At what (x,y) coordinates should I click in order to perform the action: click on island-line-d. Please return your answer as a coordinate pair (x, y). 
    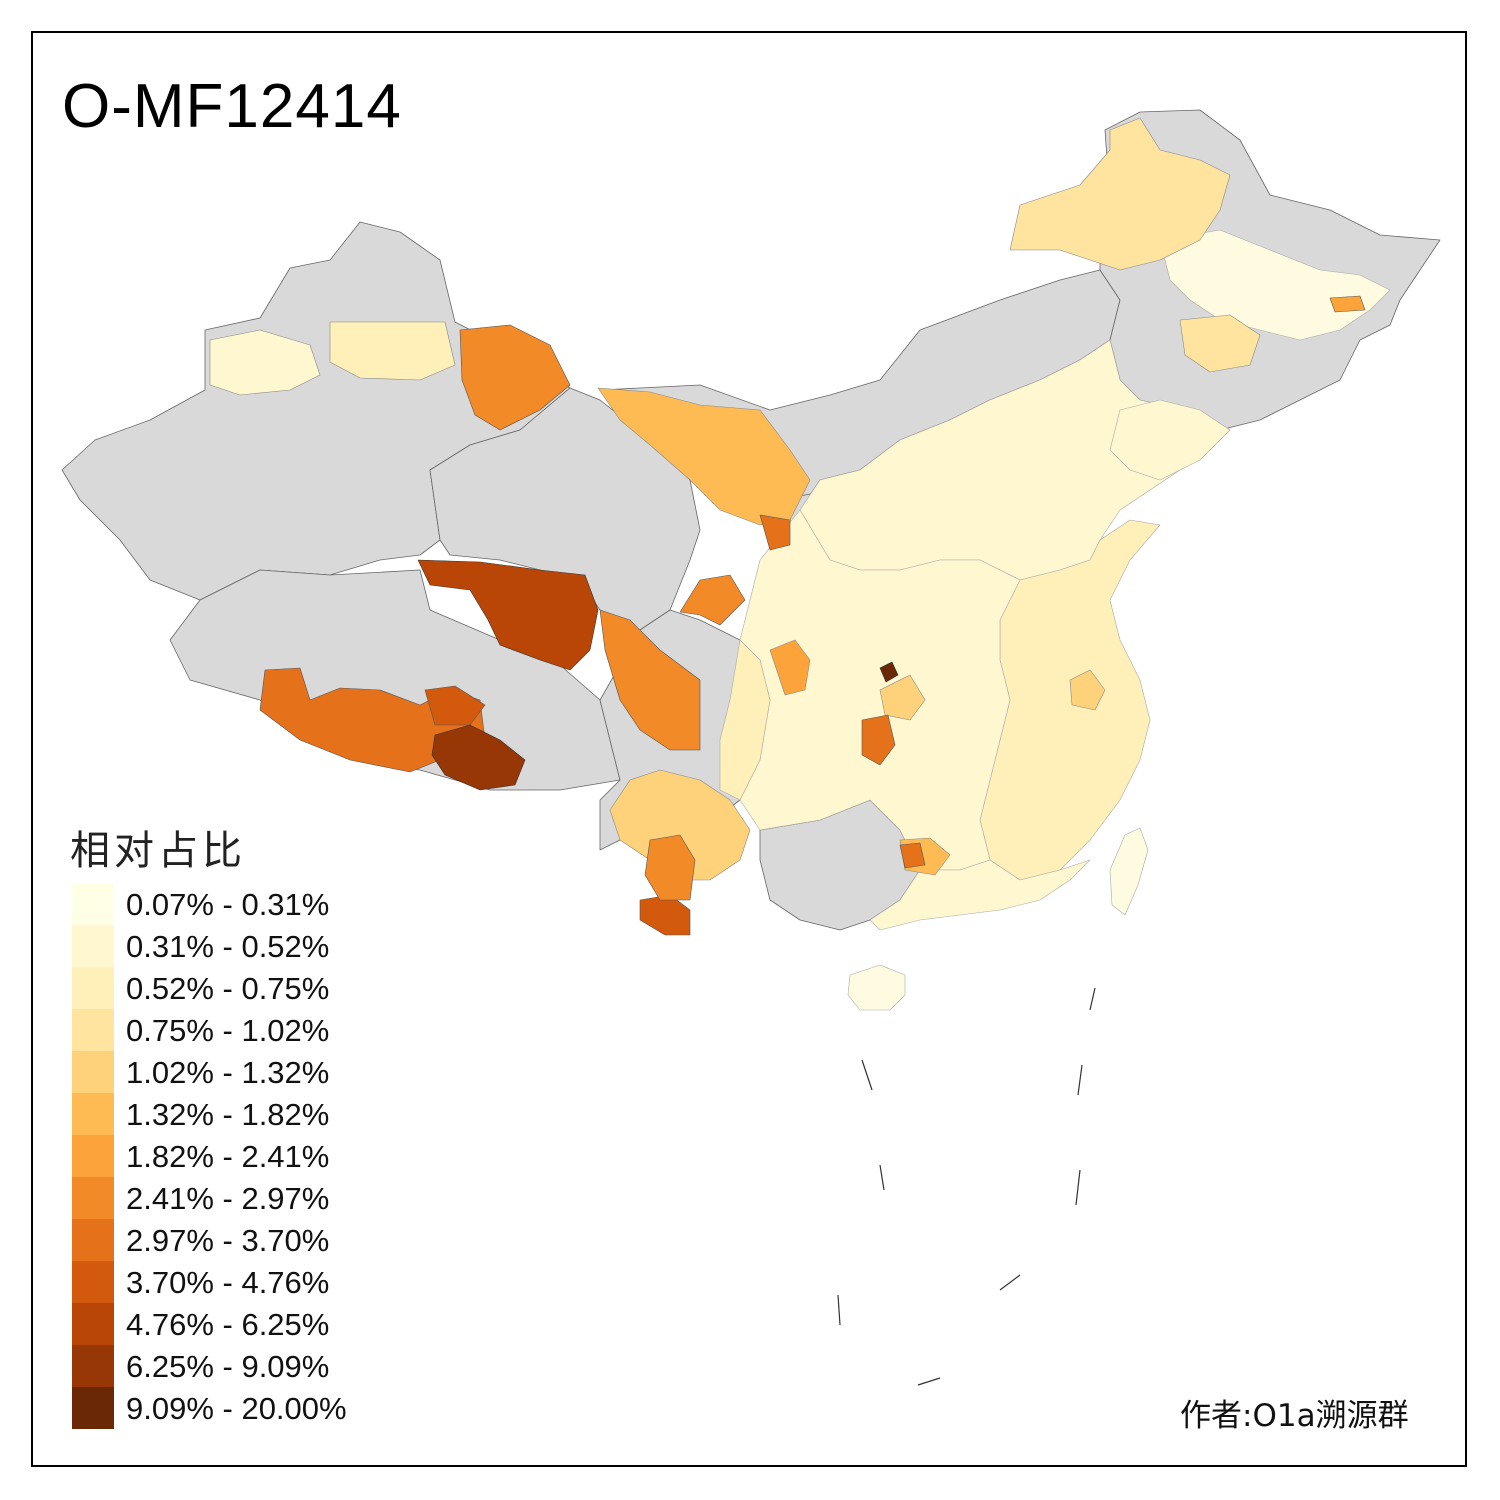
    Looking at the image, I should click on (1078, 1187).